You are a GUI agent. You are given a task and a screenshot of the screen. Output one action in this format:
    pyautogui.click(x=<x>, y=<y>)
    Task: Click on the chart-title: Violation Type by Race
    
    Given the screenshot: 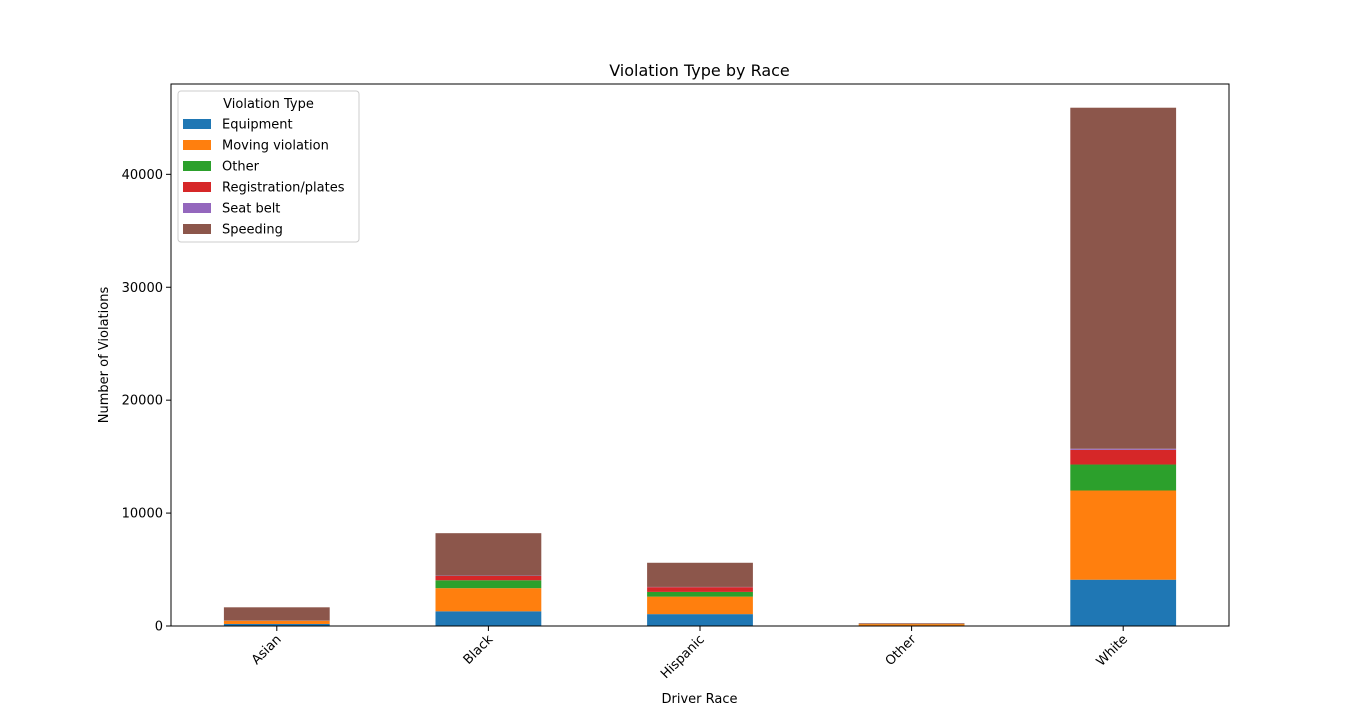 What is the action you would take?
    pyautogui.click(x=699, y=70)
    